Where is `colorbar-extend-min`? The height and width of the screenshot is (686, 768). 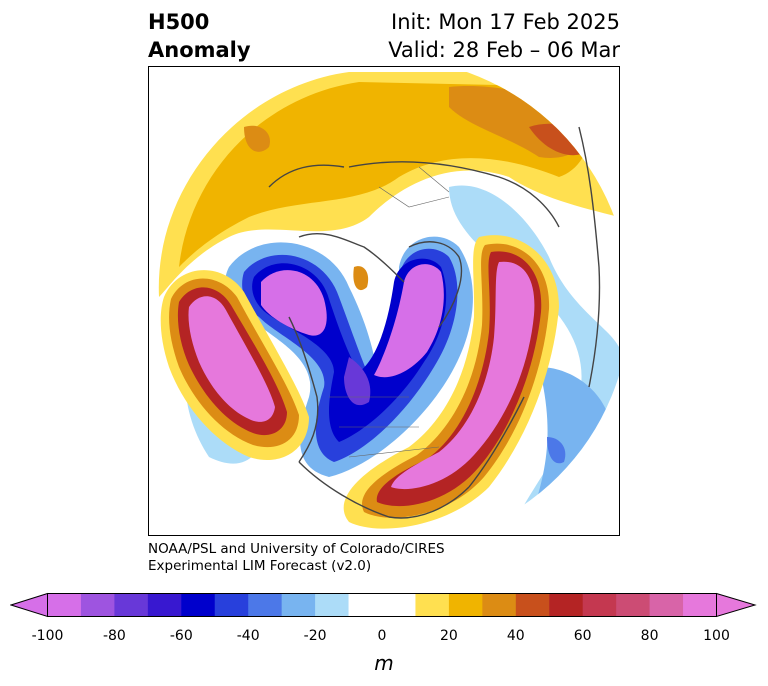 colorbar-extend-min is located at coordinates (29, 605).